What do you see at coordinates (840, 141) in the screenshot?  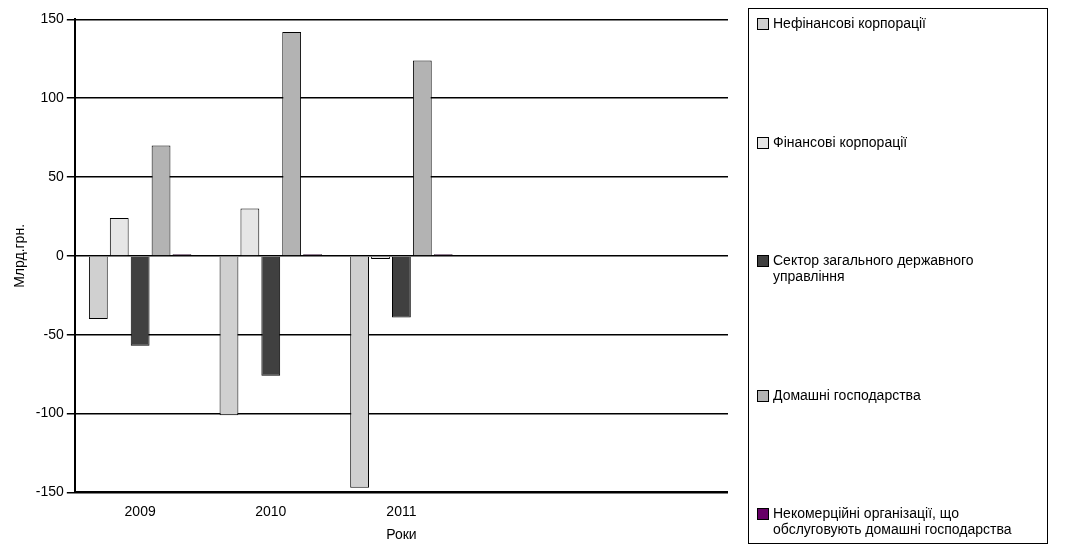 I see `legend-label: Фінансові корпорації` at bounding box center [840, 141].